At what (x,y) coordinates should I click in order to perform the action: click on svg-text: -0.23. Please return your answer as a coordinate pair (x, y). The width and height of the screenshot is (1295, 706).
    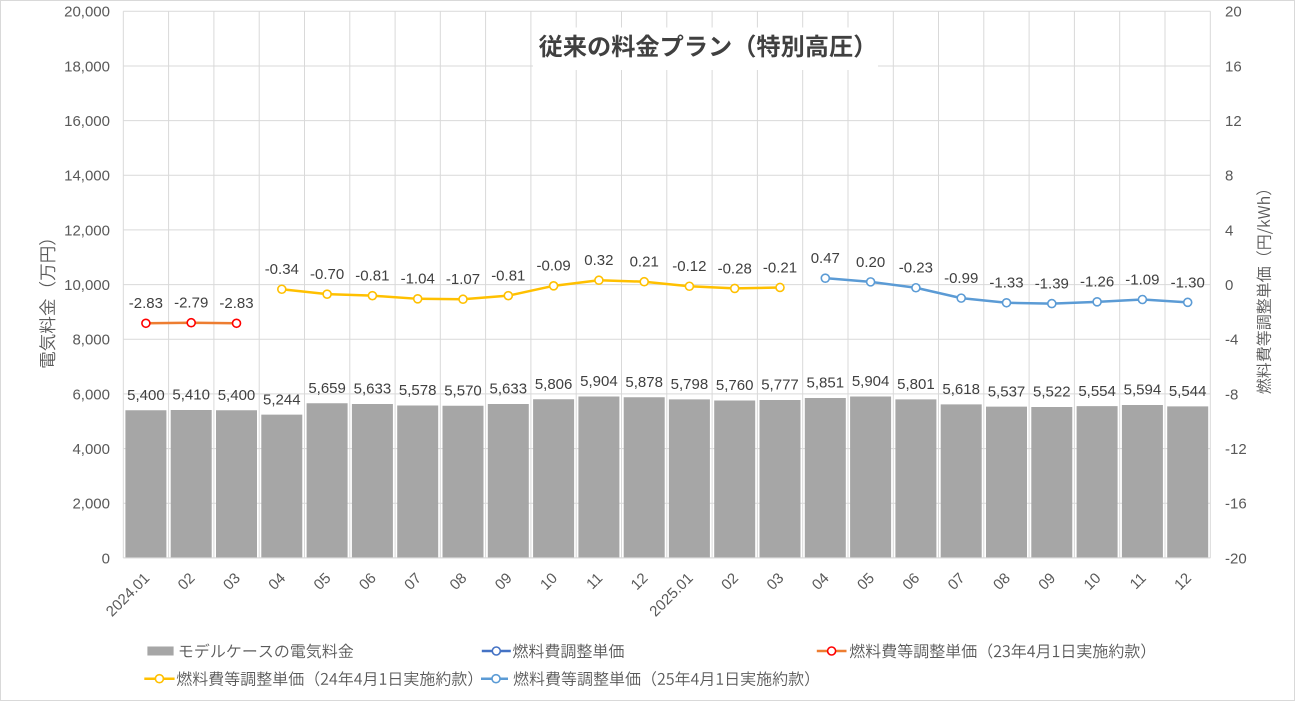
    Looking at the image, I should click on (916, 268).